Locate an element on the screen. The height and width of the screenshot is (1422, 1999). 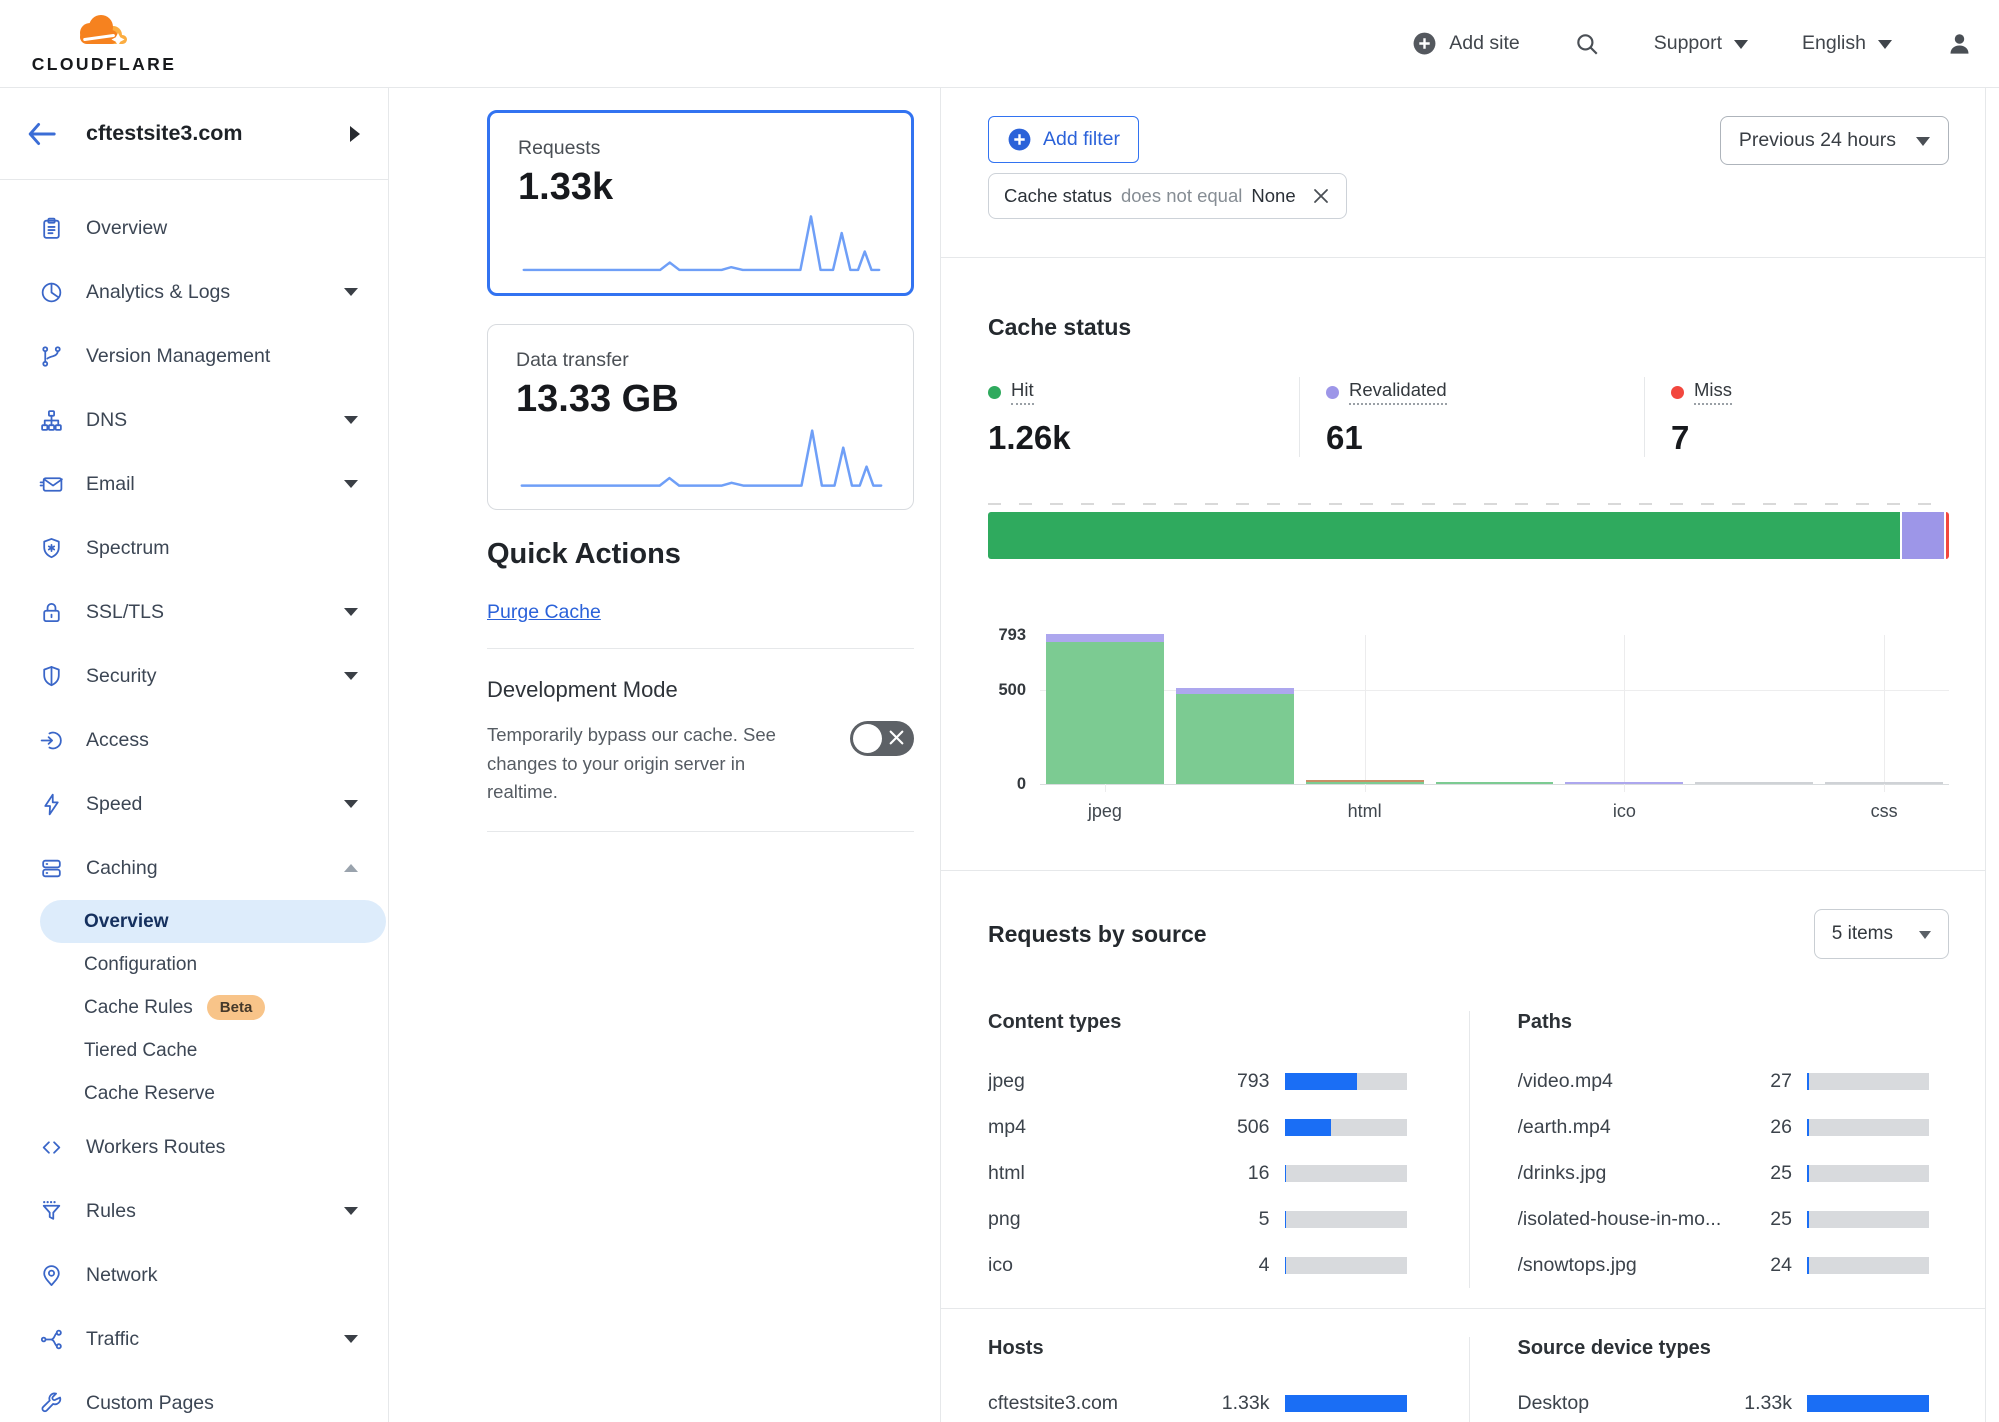
sidebar-subitem-tiered-cache: Tiered Cache is located at coordinates (141, 1050).